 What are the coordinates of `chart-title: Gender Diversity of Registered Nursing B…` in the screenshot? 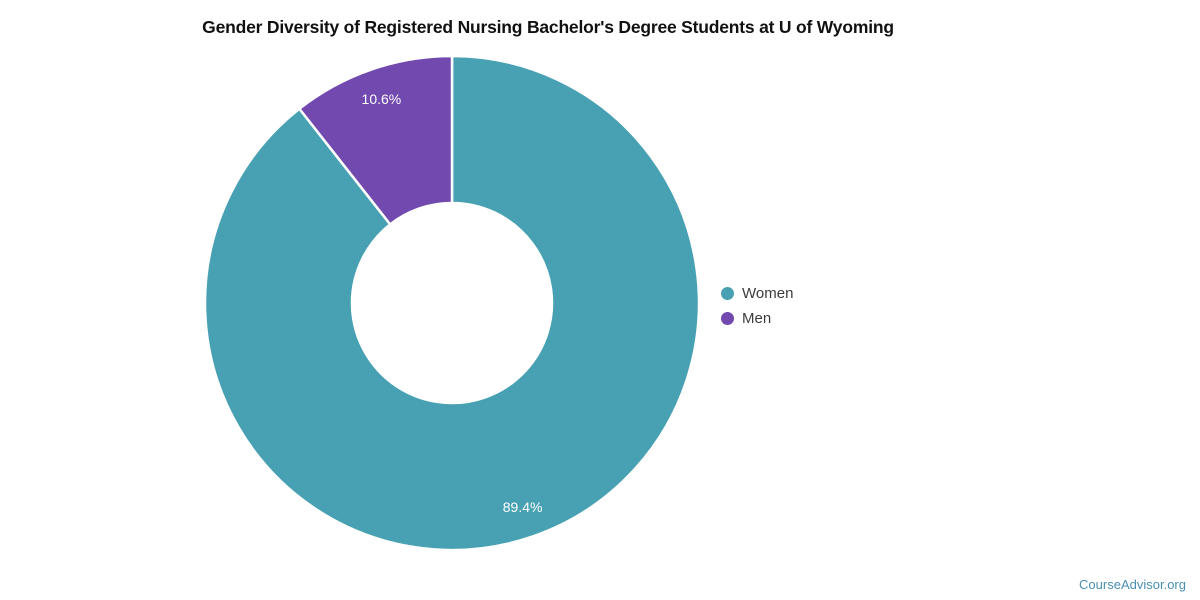 It's located at (548, 27).